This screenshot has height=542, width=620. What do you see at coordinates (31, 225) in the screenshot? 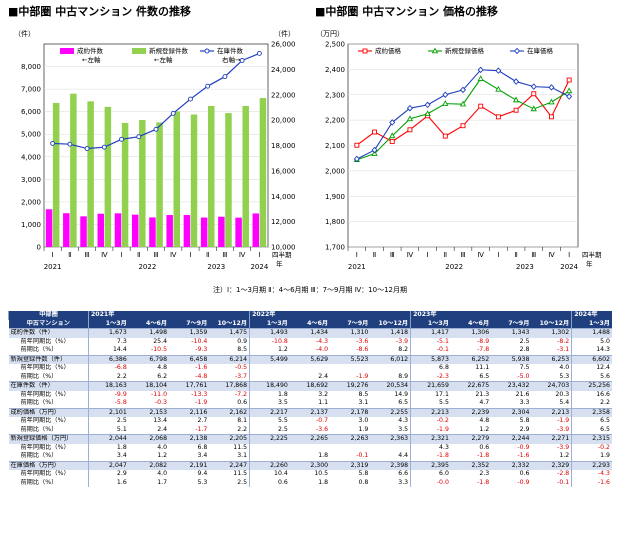
I see `left-y-tick-label: 1,000` at bounding box center [31, 225].